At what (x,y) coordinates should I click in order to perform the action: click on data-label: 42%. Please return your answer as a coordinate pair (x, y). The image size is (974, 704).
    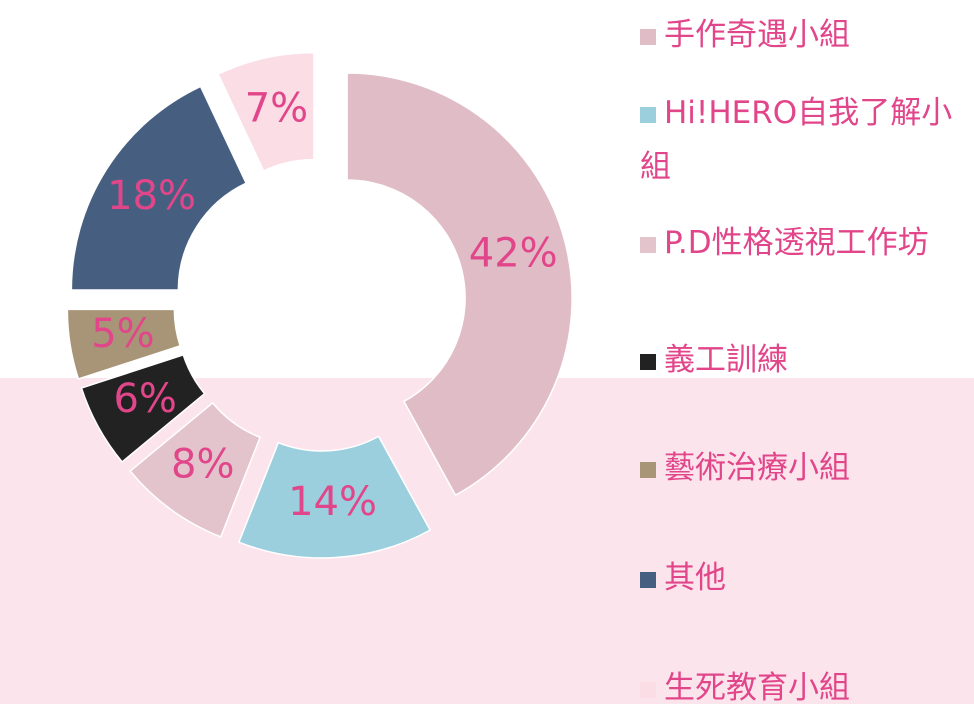
    Looking at the image, I should click on (513, 253).